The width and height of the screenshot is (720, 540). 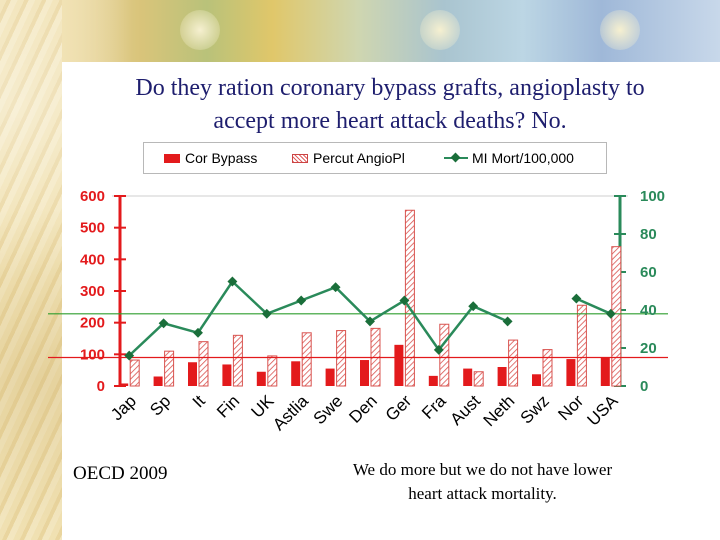 What do you see at coordinates (92, 196) in the screenshot?
I see `y-left-tick-label: 600` at bounding box center [92, 196].